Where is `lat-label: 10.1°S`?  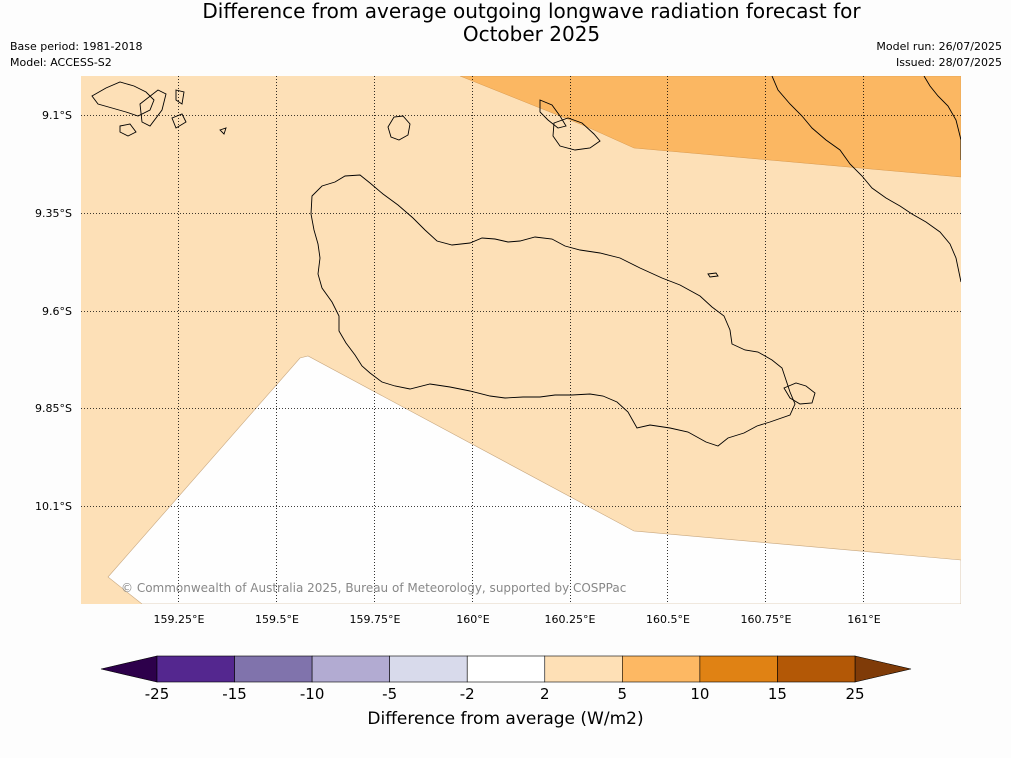
lat-label: 10.1°S is located at coordinates (53, 506).